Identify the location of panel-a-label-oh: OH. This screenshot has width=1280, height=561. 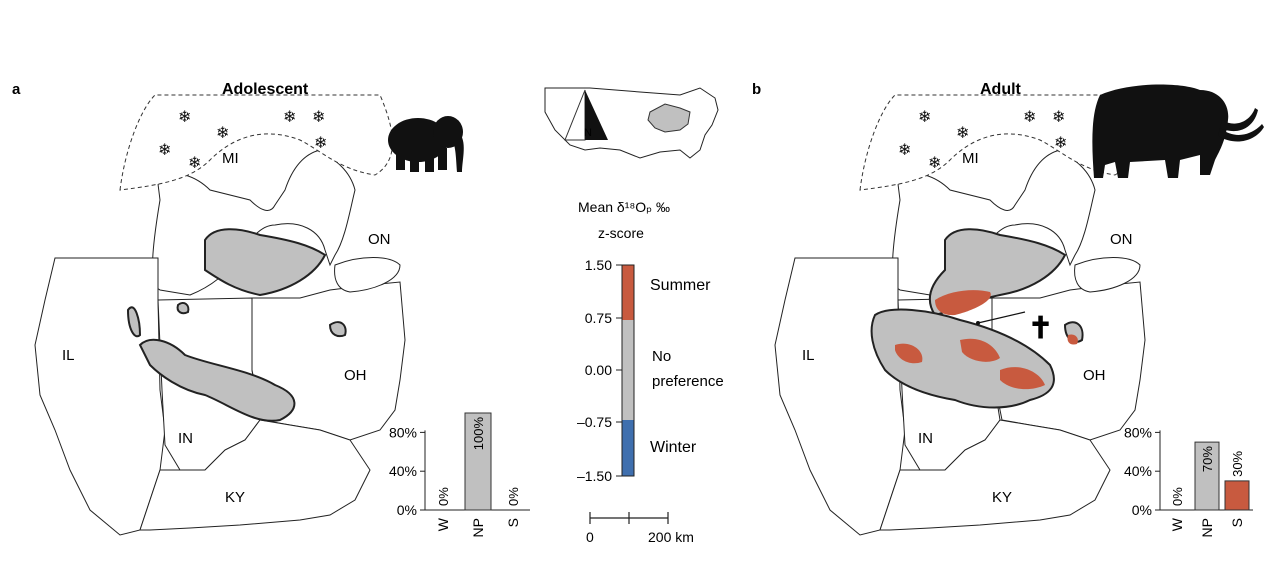
(355, 375).